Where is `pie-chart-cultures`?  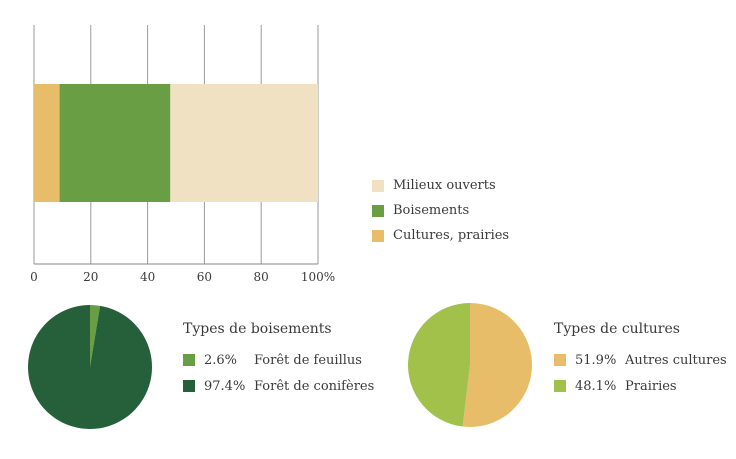 pie-chart-cultures is located at coordinates (469, 365).